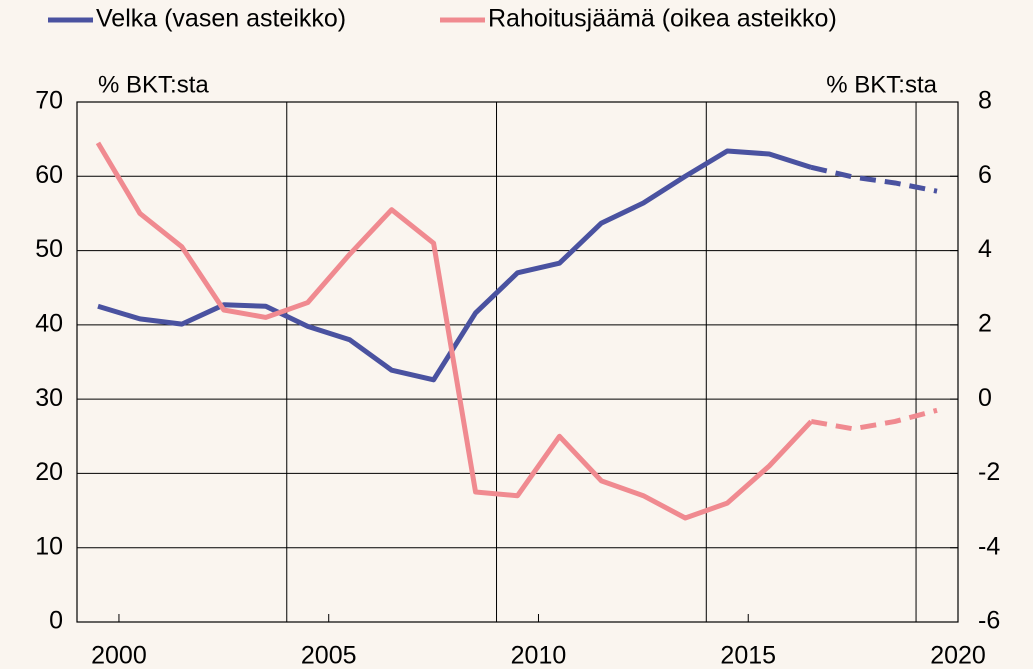  I want to click on y2-tick-label: -4, so click(989, 546).